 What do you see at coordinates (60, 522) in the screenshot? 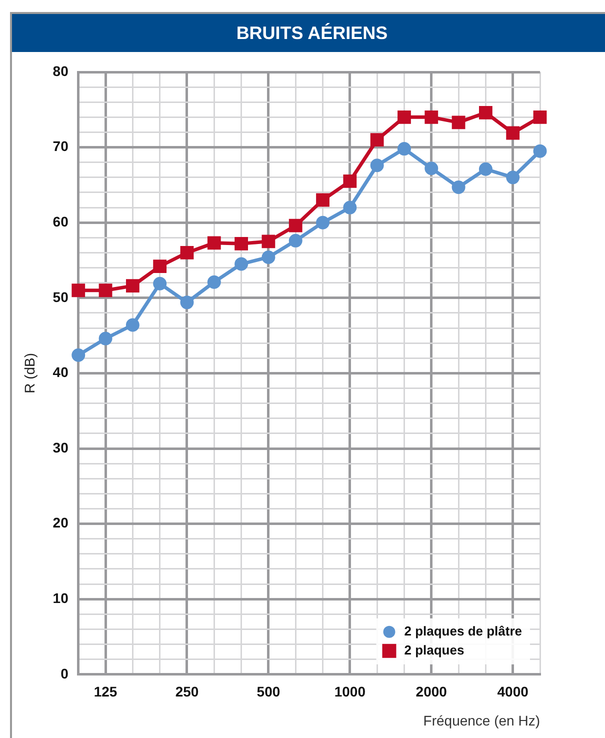
I see `y-tick-label: 20` at bounding box center [60, 522].